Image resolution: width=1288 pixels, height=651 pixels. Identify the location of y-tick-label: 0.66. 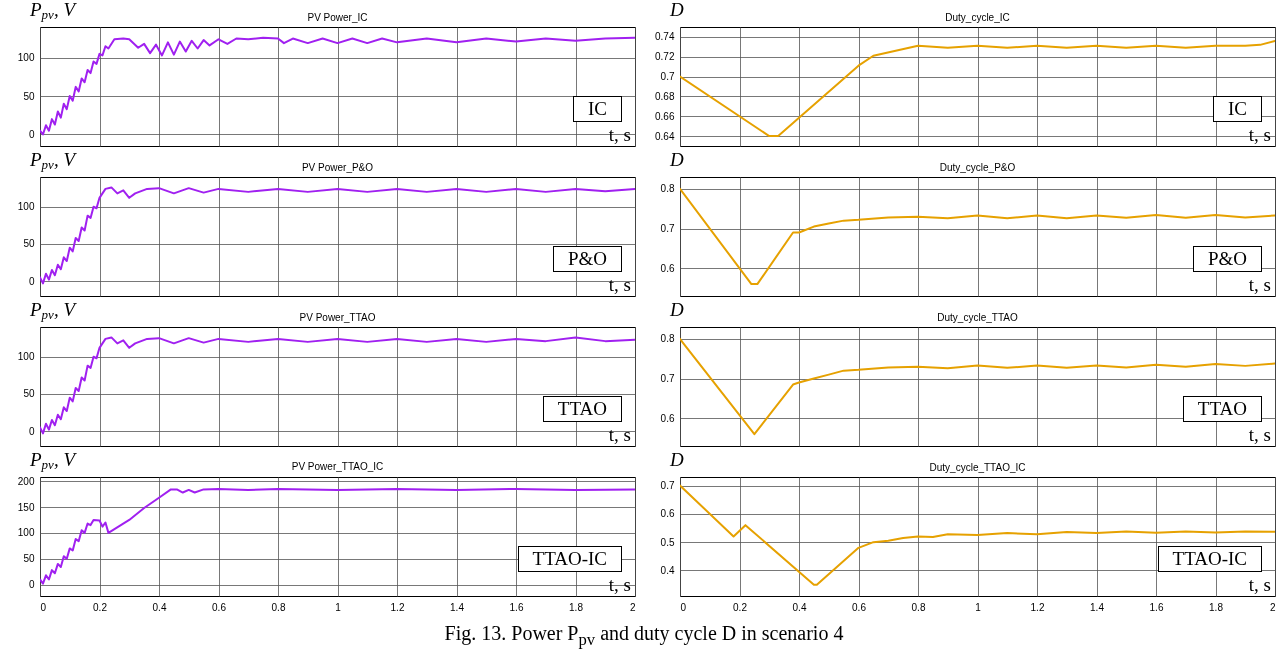
(665, 116).